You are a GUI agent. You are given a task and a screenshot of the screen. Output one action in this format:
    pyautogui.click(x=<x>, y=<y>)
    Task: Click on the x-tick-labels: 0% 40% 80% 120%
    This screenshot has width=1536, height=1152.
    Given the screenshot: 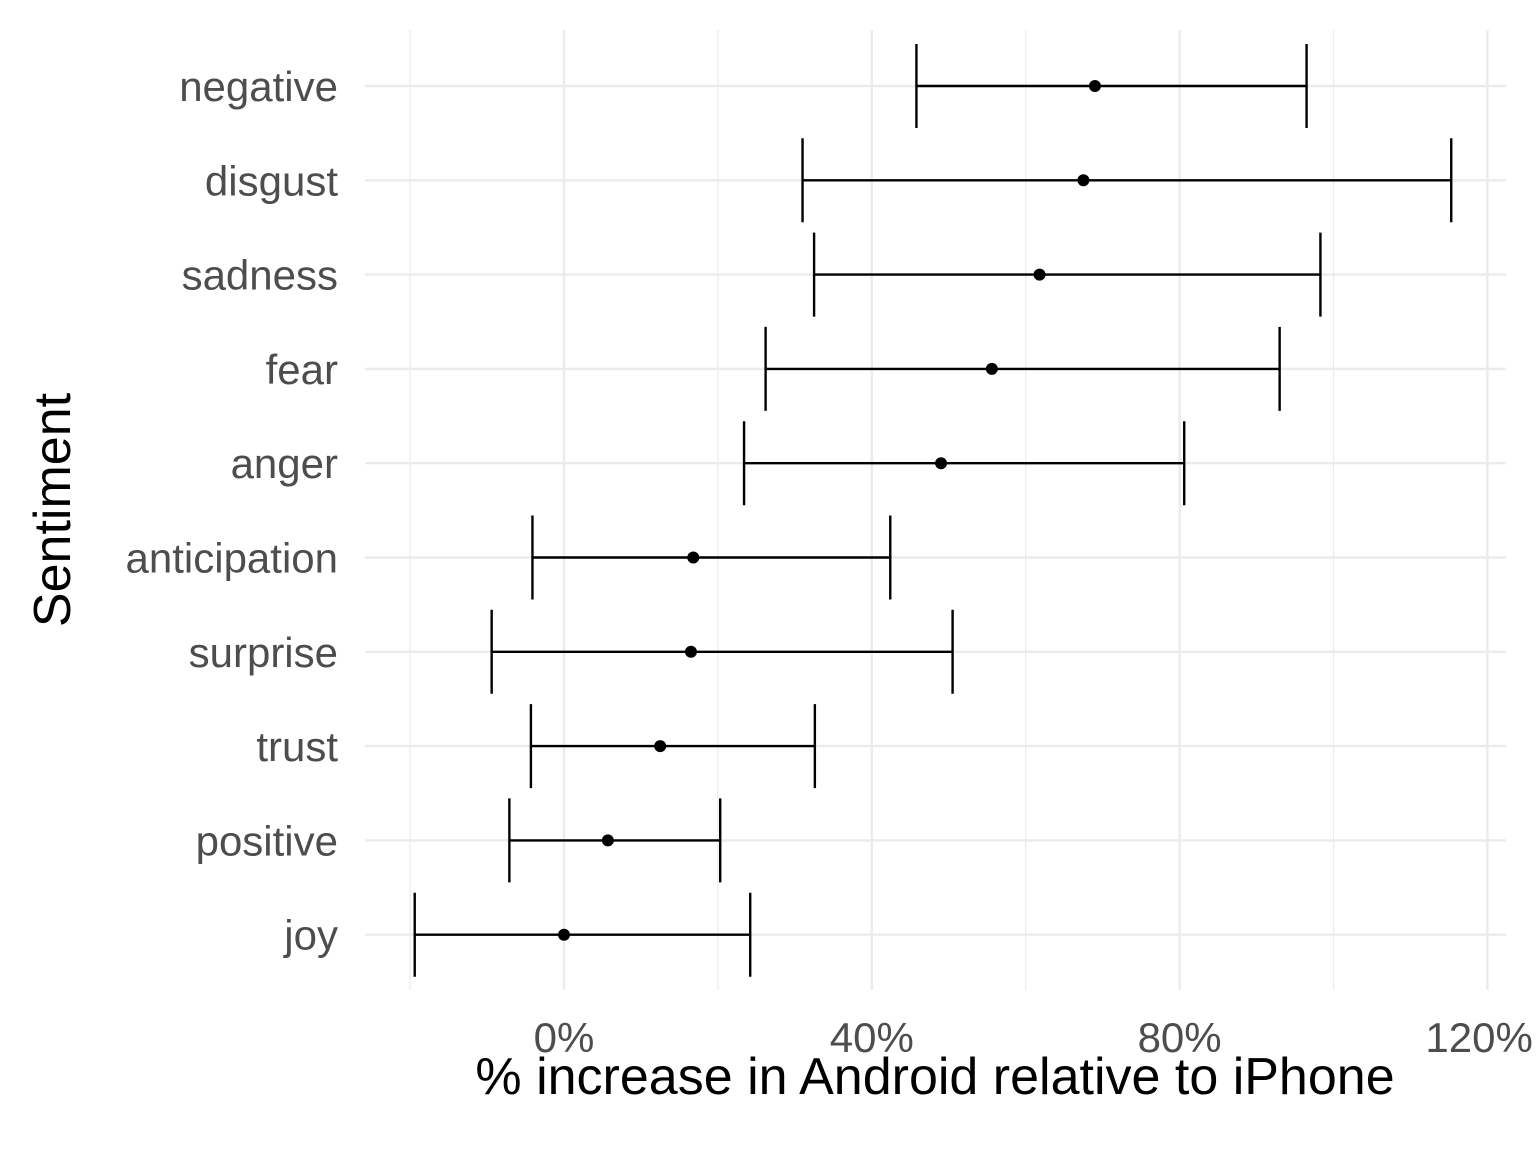 What is the action you would take?
    pyautogui.click(x=1033, y=1037)
    